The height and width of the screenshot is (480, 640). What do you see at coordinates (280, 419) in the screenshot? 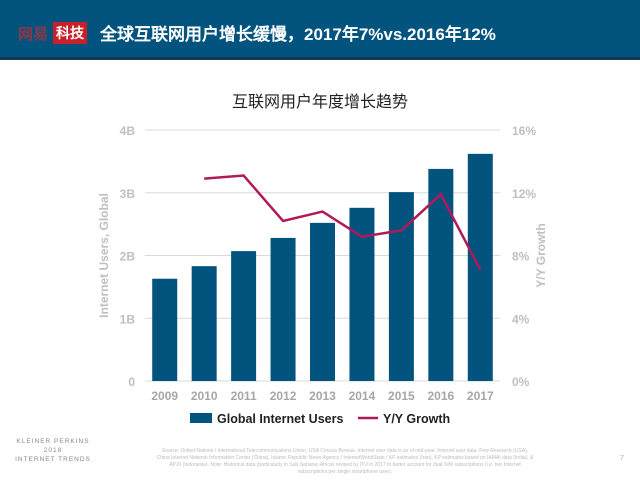
I see `legend-bar-label: Global Internet Users` at bounding box center [280, 419].